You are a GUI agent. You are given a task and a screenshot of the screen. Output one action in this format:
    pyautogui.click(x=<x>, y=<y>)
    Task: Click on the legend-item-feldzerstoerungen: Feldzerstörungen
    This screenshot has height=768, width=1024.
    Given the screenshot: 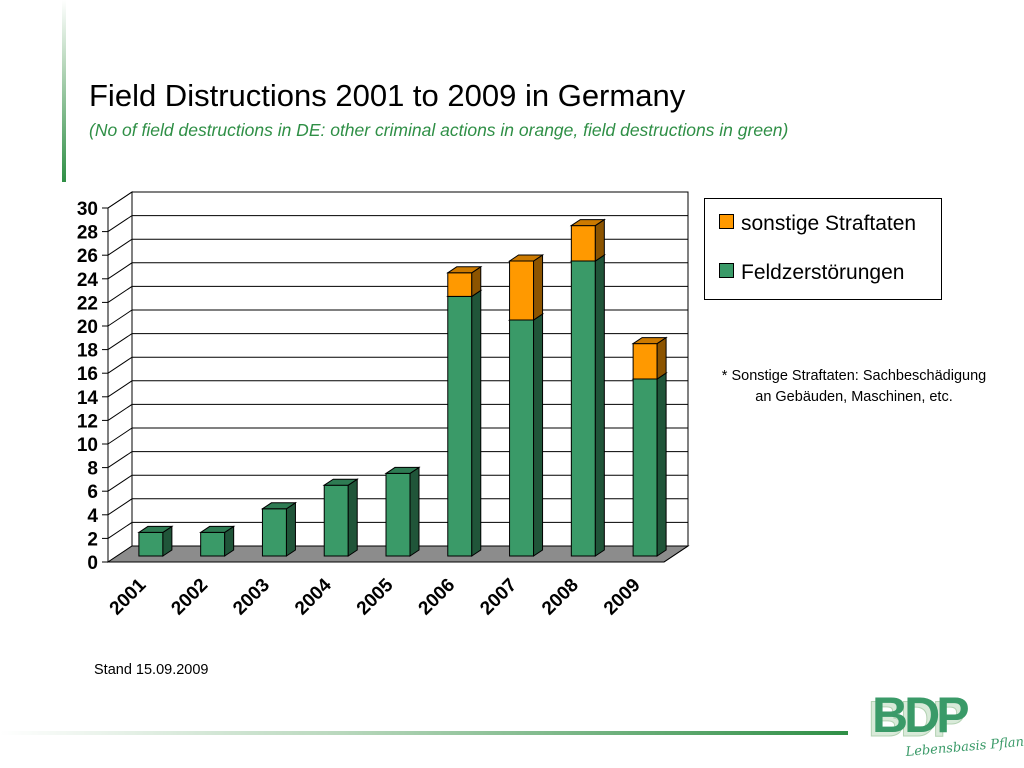 What is the action you would take?
    pyautogui.click(x=811, y=273)
    